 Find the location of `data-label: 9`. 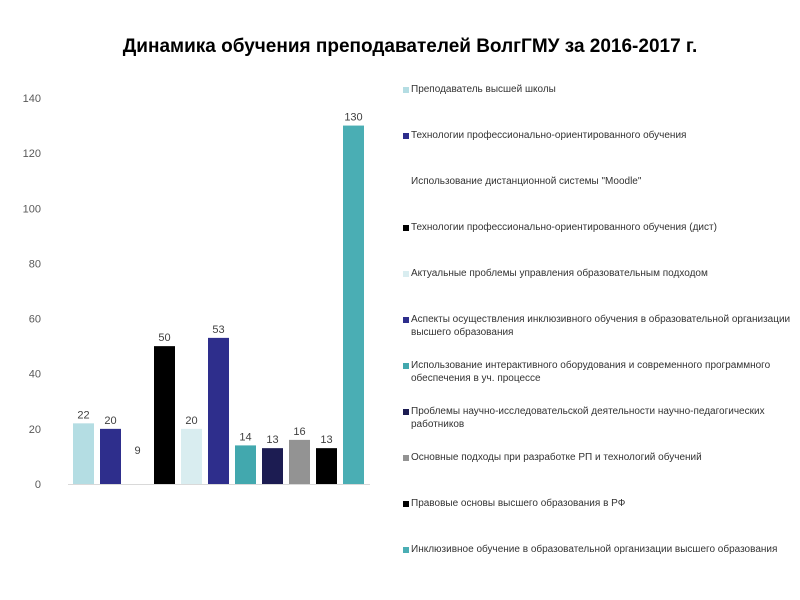

data-label: 9 is located at coordinates (137, 451).